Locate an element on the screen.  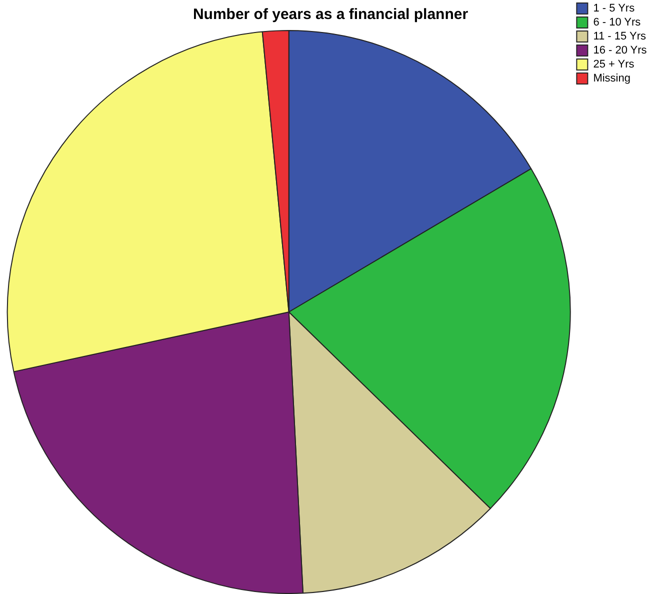
legend-label: 25 + Yrs is located at coordinates (614, 64).